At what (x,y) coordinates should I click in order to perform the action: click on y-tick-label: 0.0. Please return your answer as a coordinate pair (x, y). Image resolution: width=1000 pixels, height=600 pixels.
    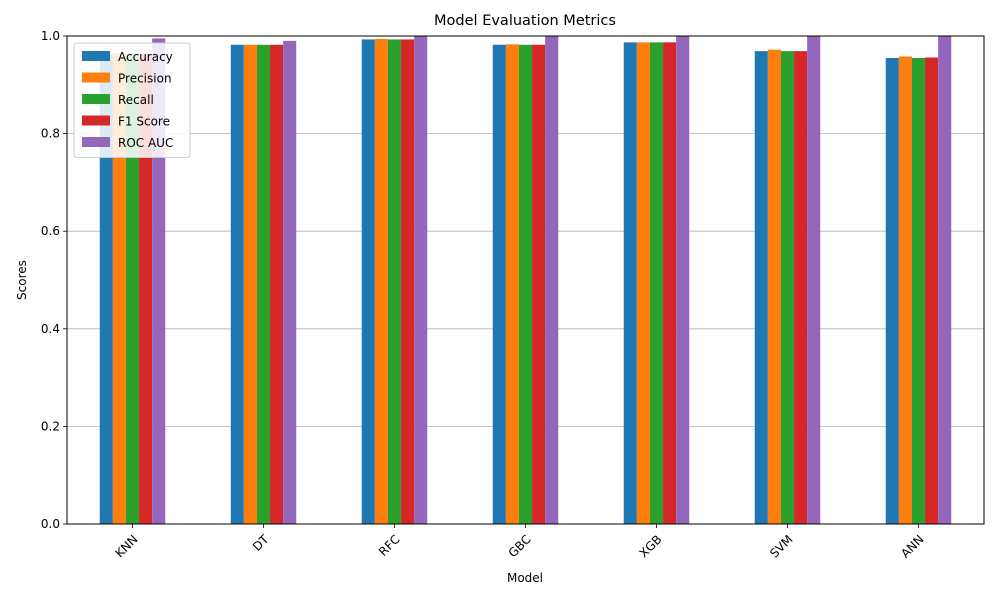
    Looking at the image, I should click on (50, 524).